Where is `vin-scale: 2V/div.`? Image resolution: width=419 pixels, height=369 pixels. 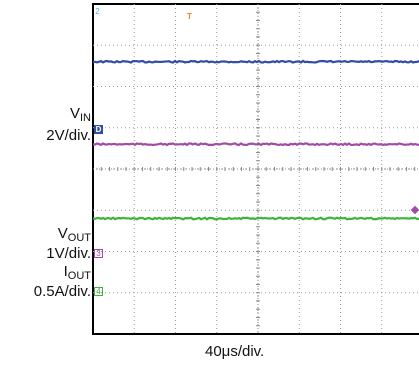
vin-scale: 2V/div. is located at coordinates (68, 135).